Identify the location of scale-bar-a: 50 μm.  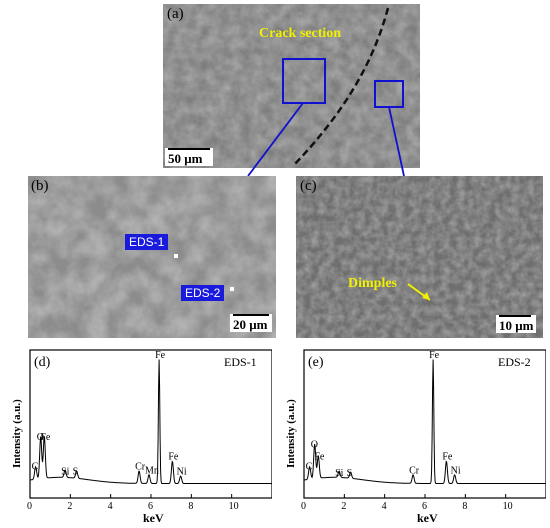
(189, 157).